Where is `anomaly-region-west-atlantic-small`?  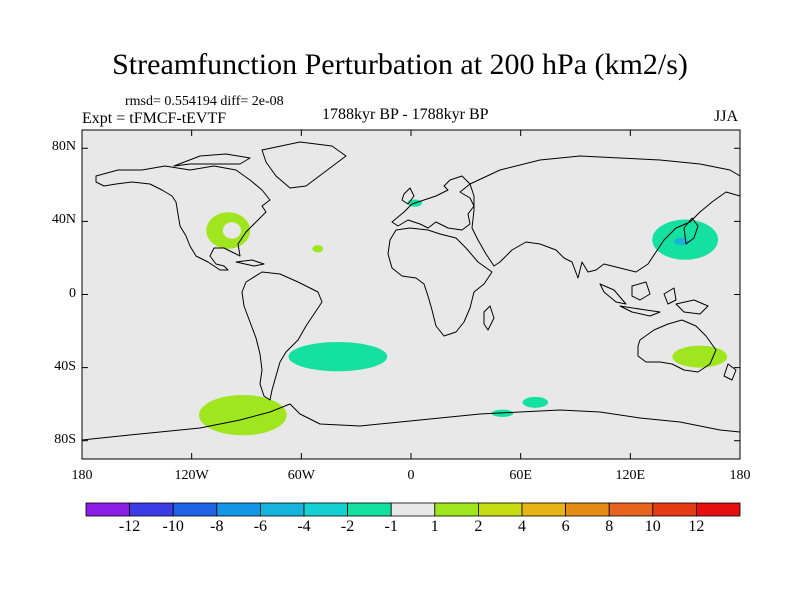
anomaly-region-west-atlantic-small is located at coordinates (318, 249).